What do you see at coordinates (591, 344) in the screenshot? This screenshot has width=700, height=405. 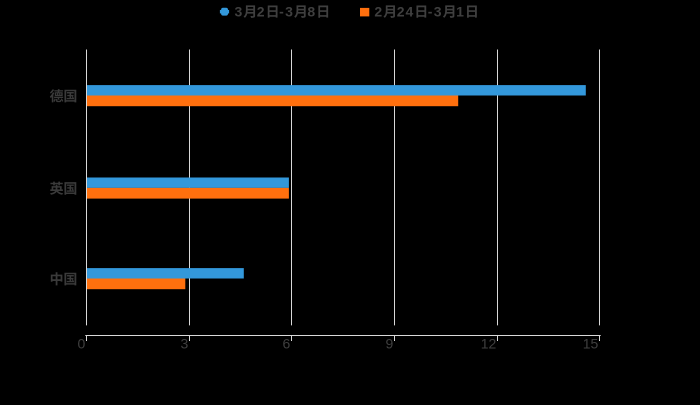 I see `svg-text: 15` at bounding box center [591, 344].